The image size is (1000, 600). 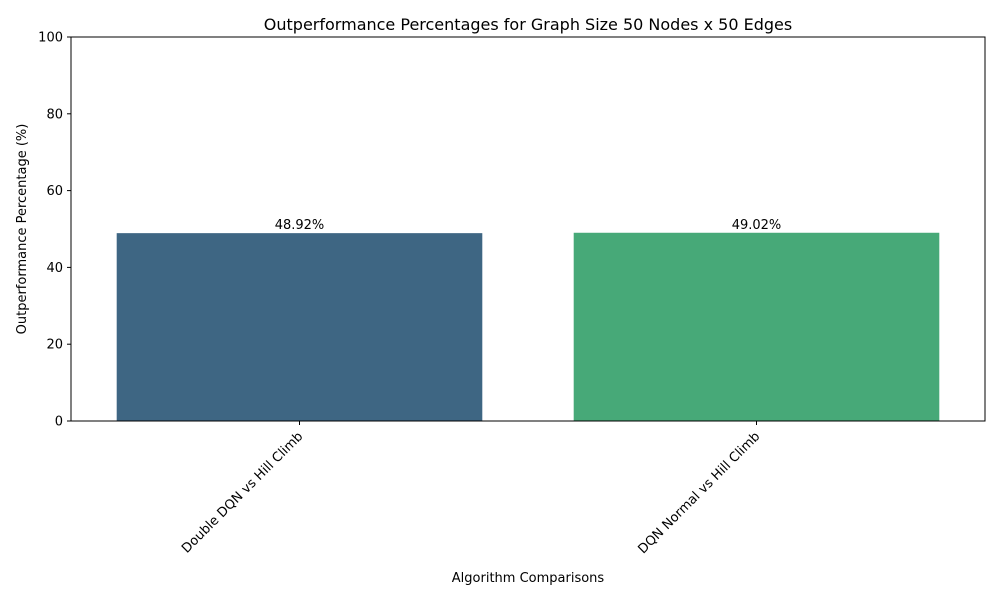 What do you see at coordinates (54, 345) in the screenshot?
I see `y-tick-label: 20` at bounding box center [54, 345].